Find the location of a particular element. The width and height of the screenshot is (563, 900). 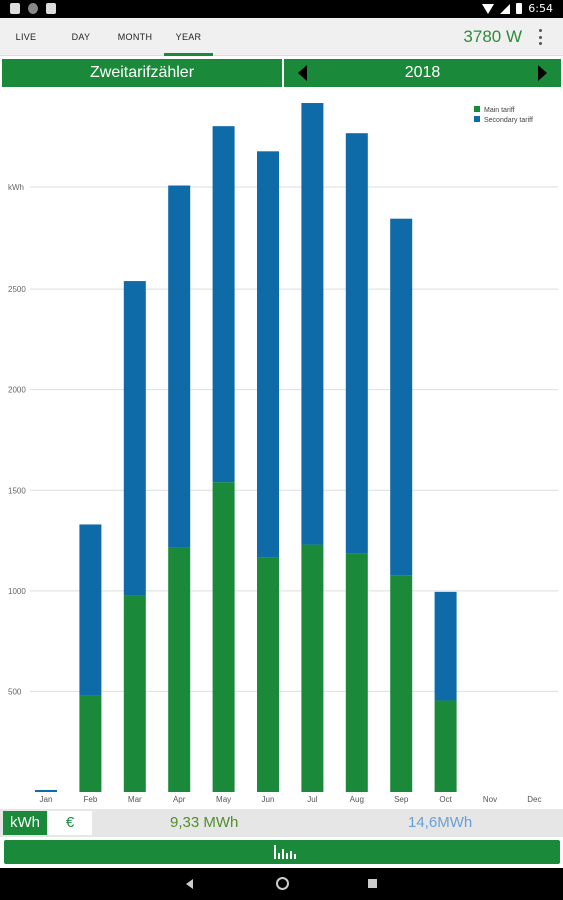

x-tick-label: Mar is located at coordinates (135, 799).